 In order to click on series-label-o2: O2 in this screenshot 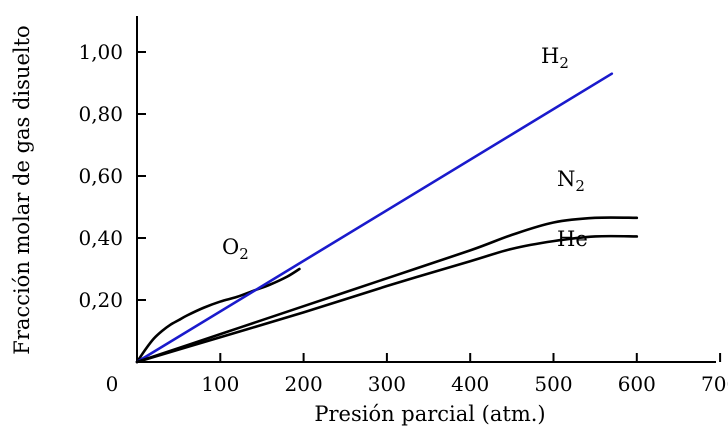, I will do `click(235, 249)`.